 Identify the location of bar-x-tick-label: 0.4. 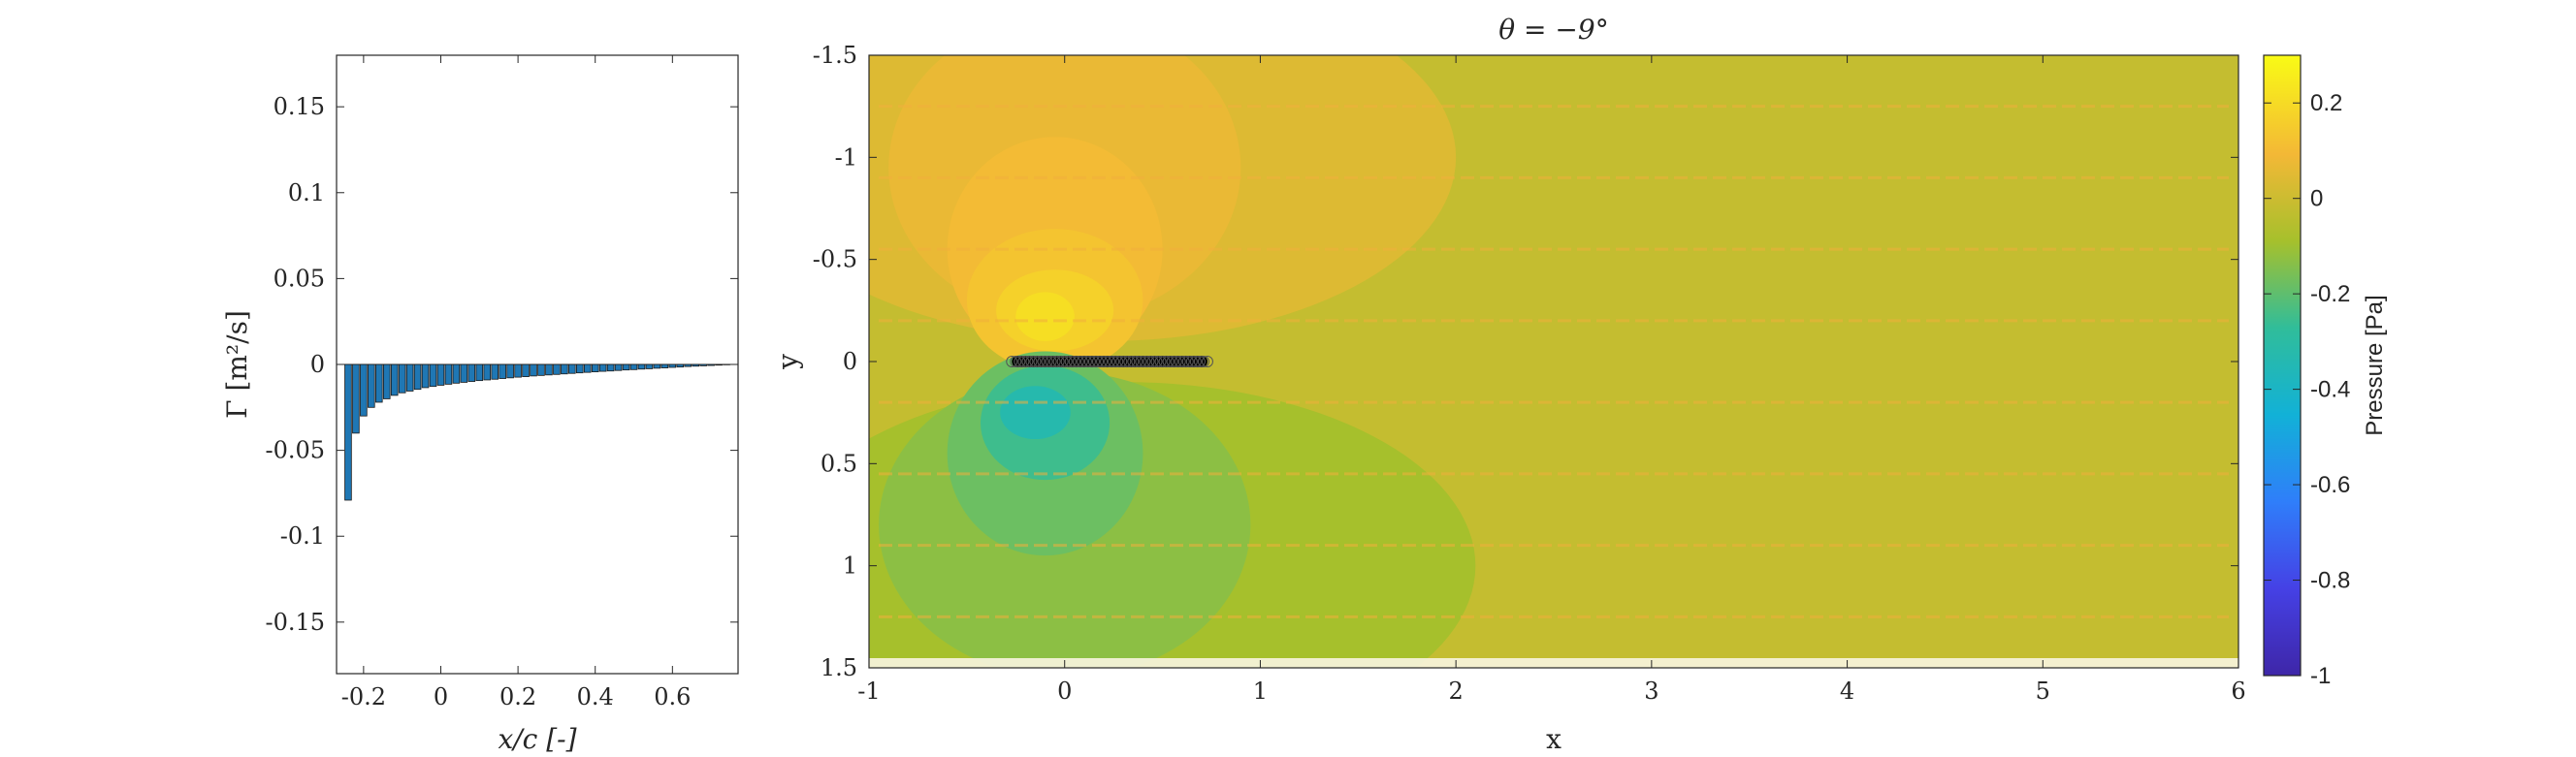
(595, 696).